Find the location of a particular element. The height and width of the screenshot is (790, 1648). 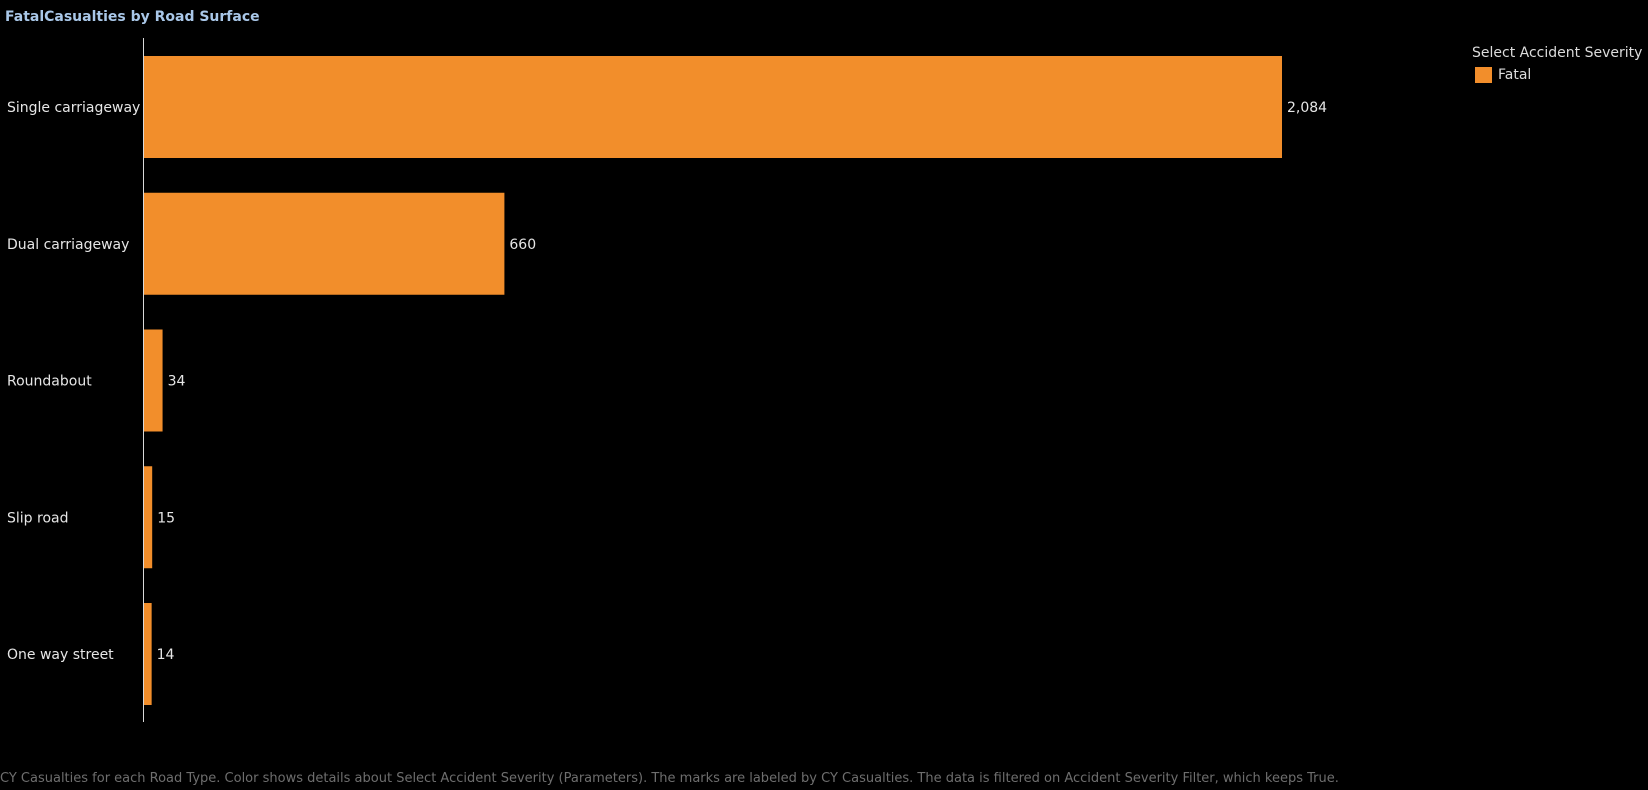

value-label-roundabout: 34 is located at coordinates (177, 382).